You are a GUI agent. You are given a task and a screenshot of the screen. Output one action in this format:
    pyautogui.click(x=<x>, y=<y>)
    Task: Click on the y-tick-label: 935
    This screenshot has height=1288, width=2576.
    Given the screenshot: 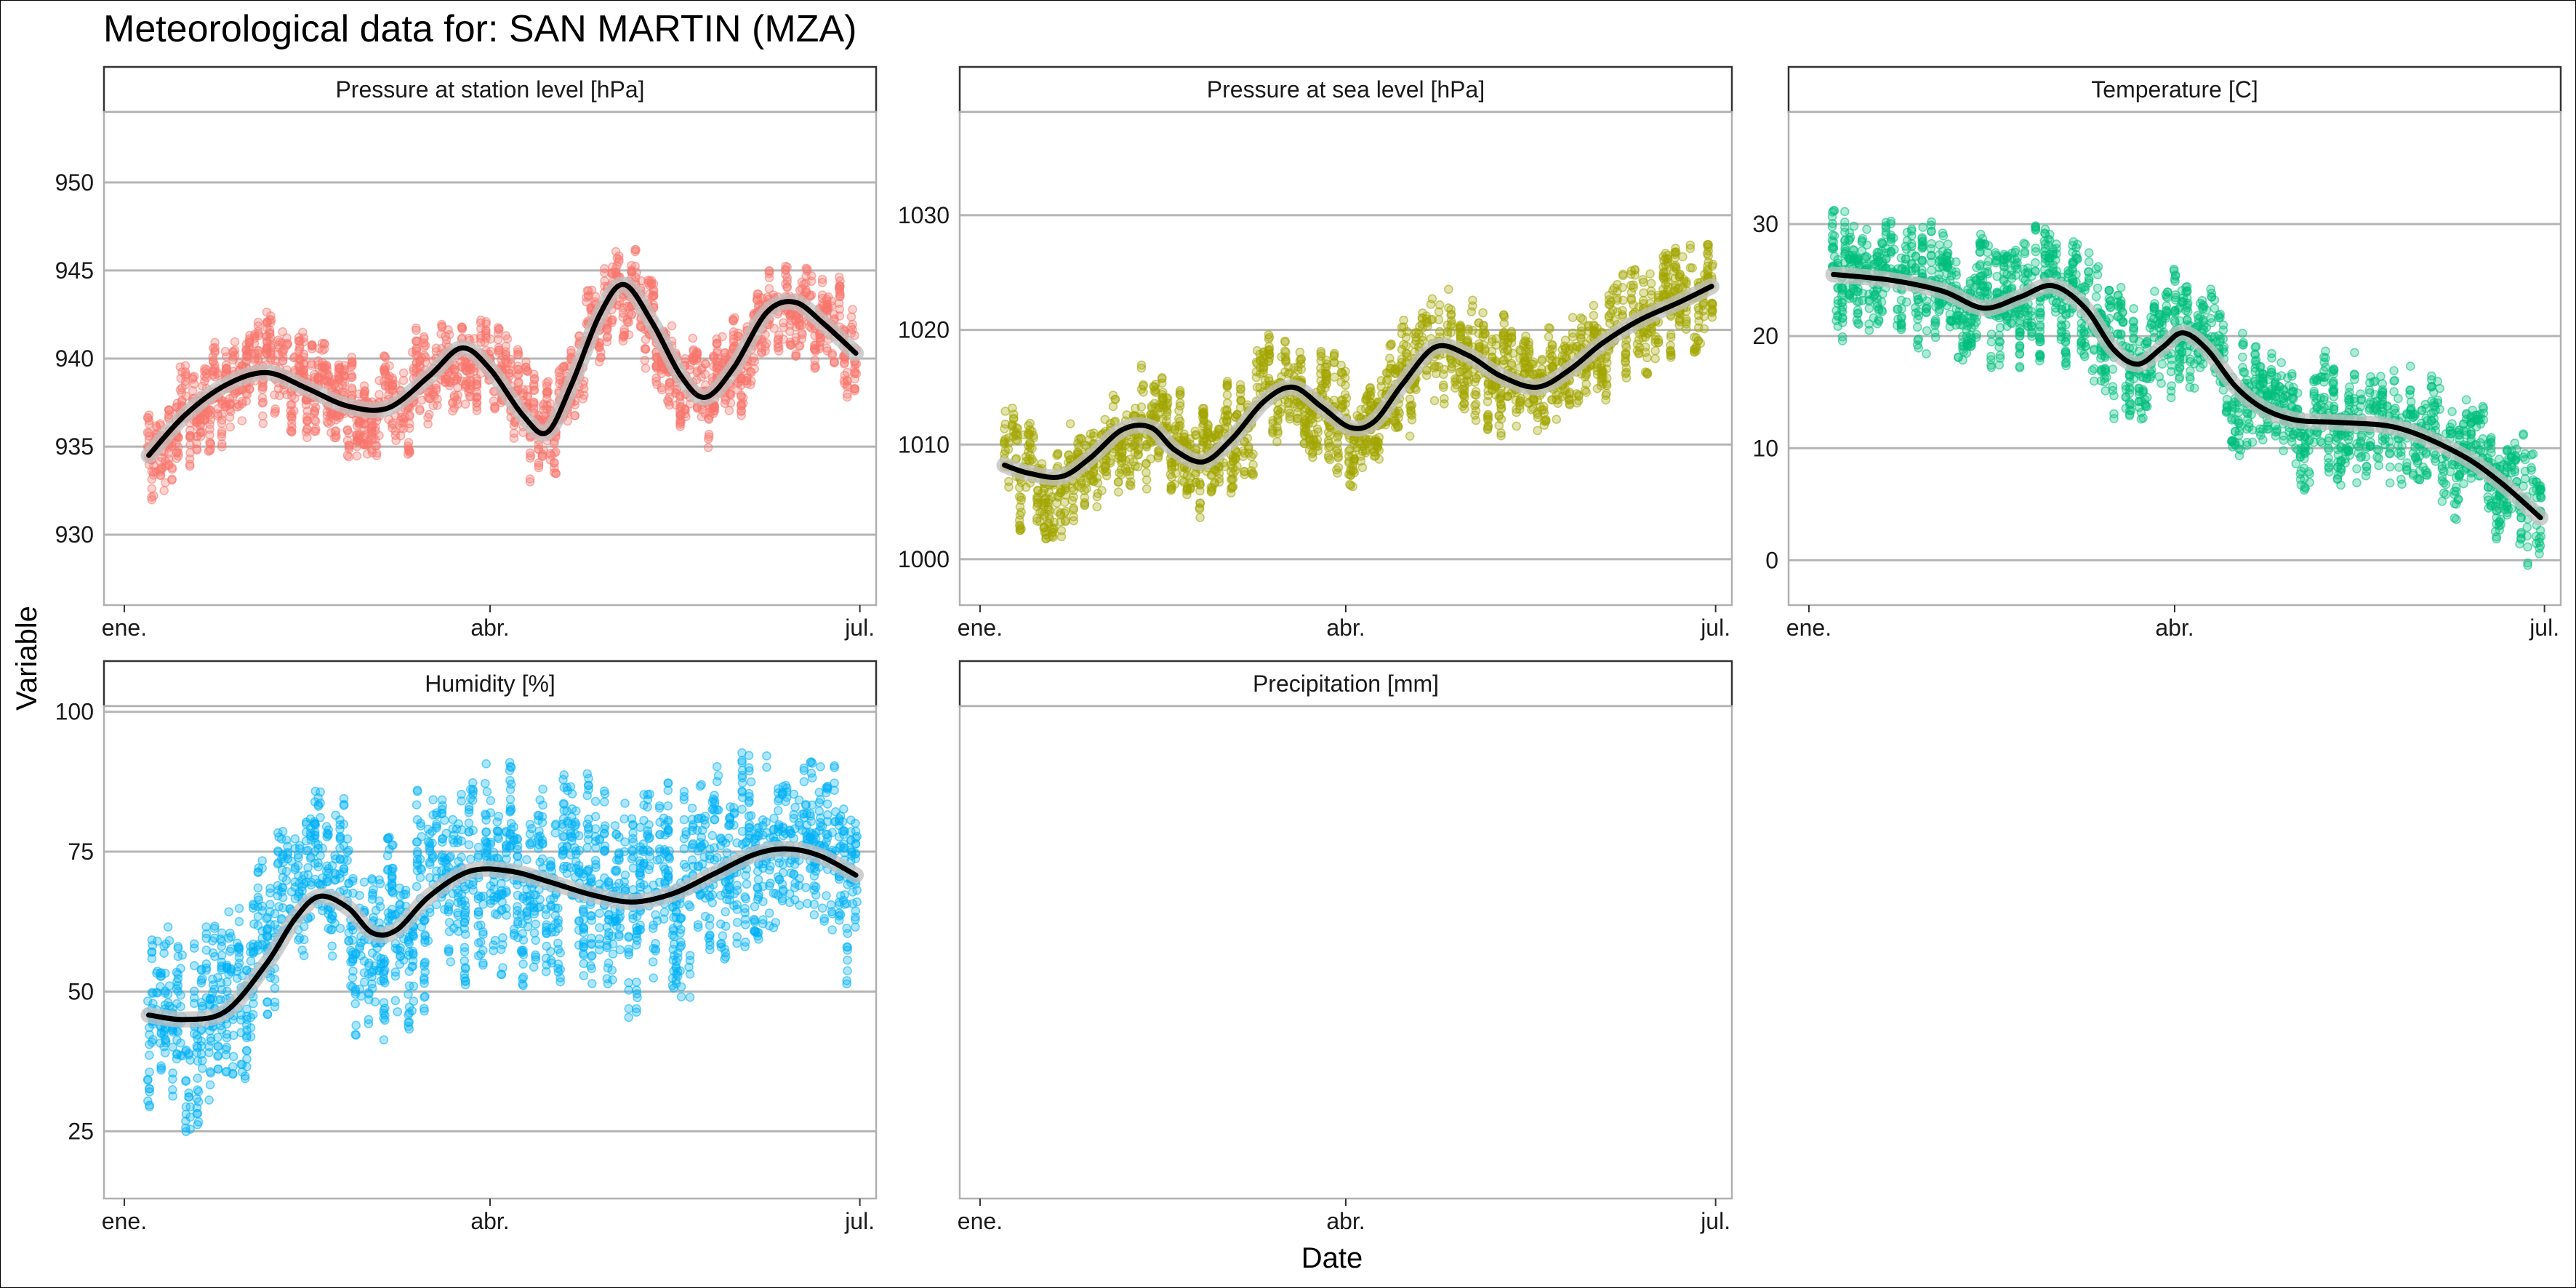 What is the action you would take?
    pyautogui.click(x=74, y=446)
    